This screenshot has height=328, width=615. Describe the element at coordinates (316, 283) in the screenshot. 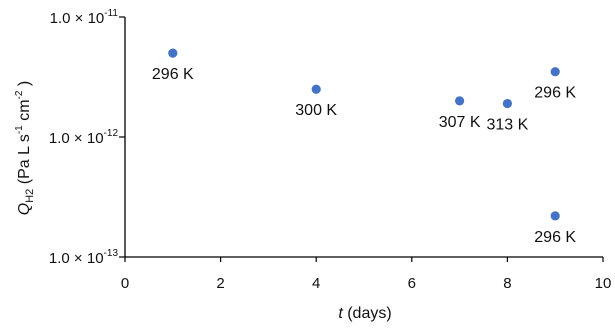

I see `x-tick-label: 4` at that location.